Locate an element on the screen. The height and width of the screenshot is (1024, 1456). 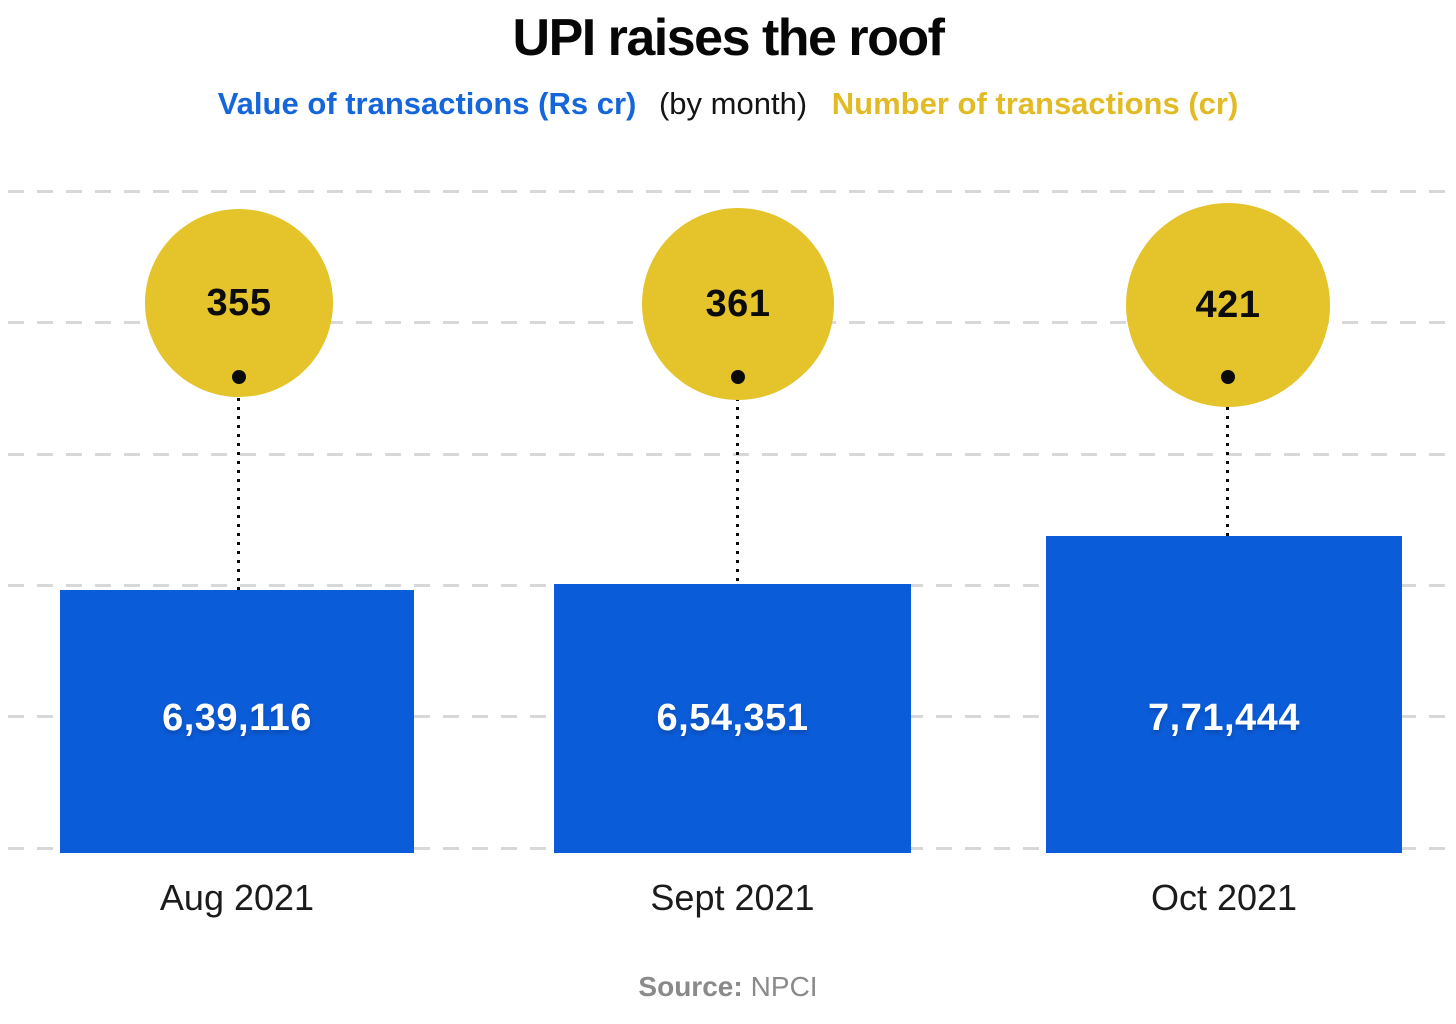
source-prefix: Source: is located at coordinates (690, 986).